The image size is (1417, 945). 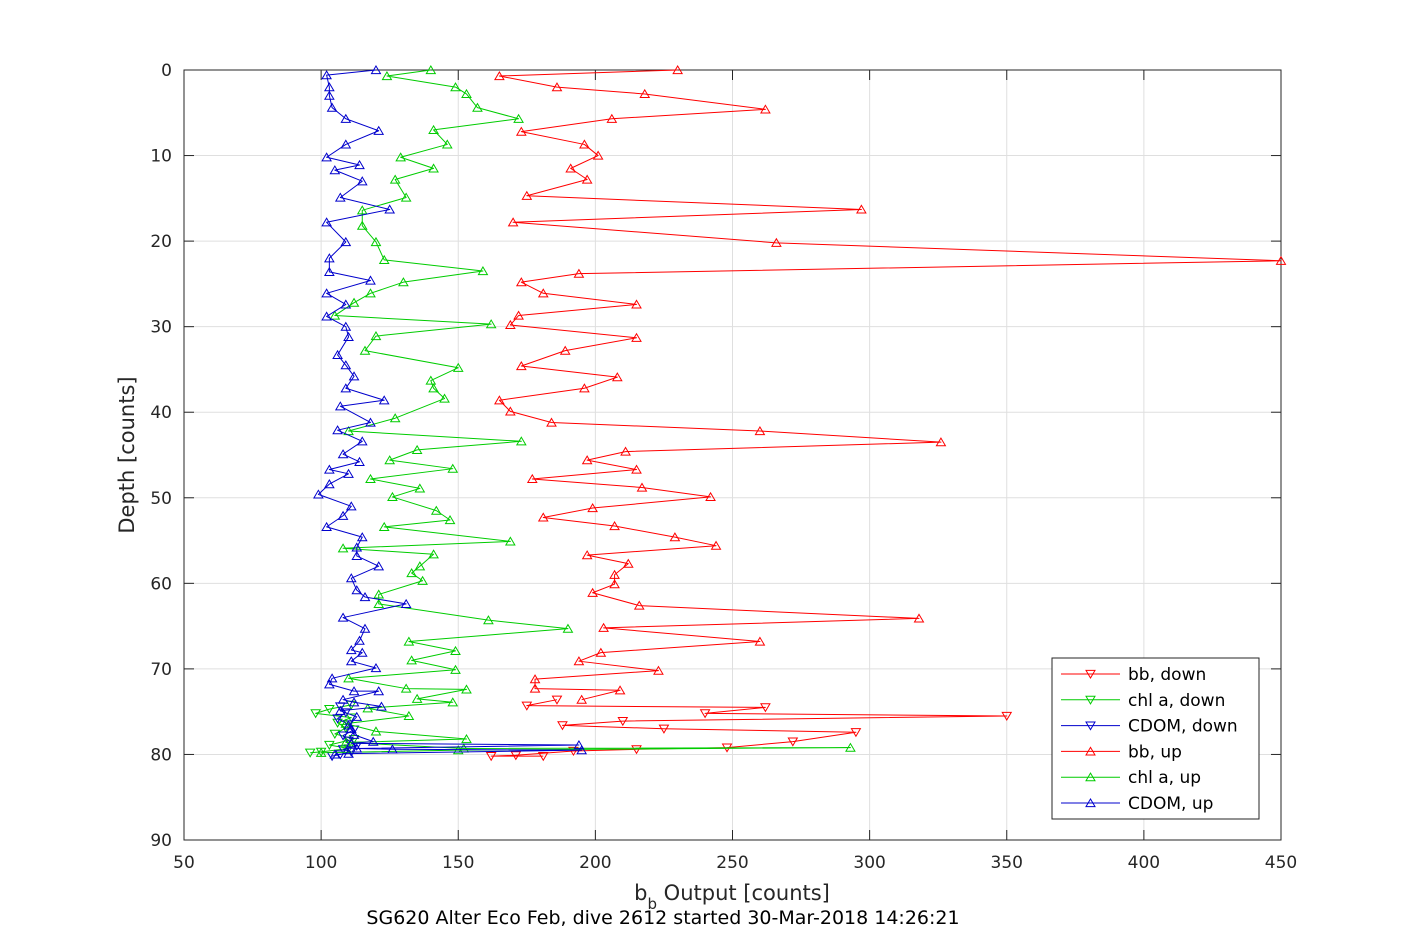 What do you see at coordinates (652, 904) in the screenshot?
I see `x-axis-label-subscript: b` at bounding box center [652, 904].